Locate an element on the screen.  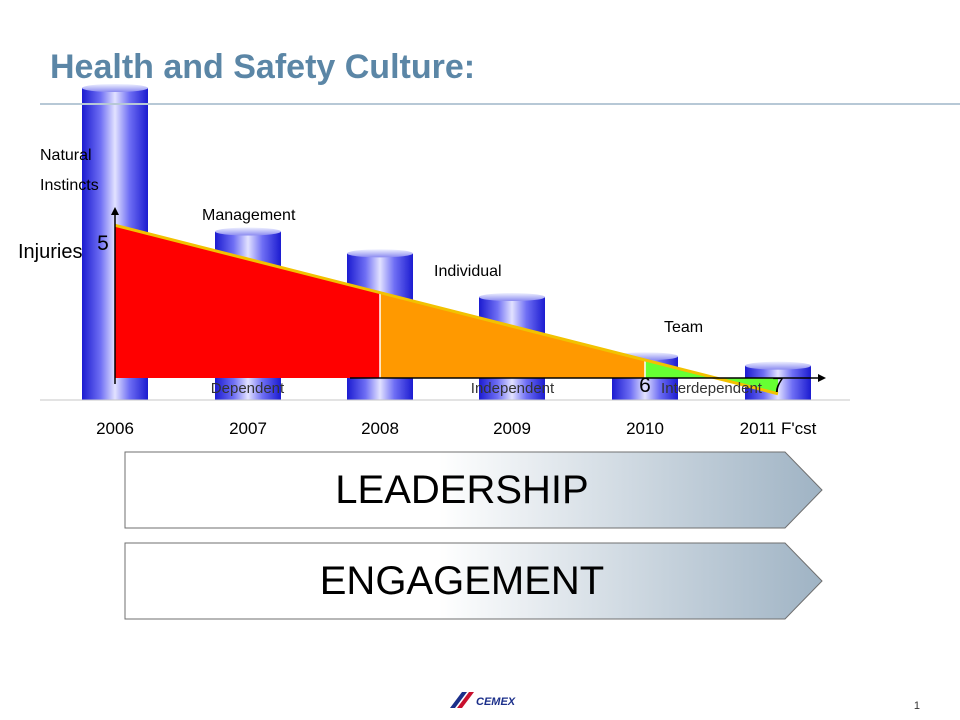
x-axis-arrow is located at coordinates (822, 378).